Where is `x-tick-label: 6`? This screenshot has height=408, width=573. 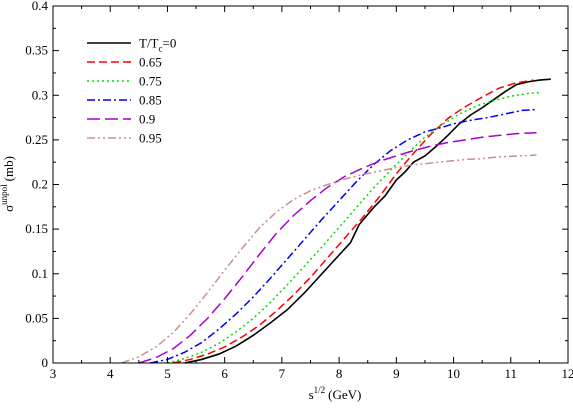 x-tick-label: 6 is located at coordinates (224, 373).